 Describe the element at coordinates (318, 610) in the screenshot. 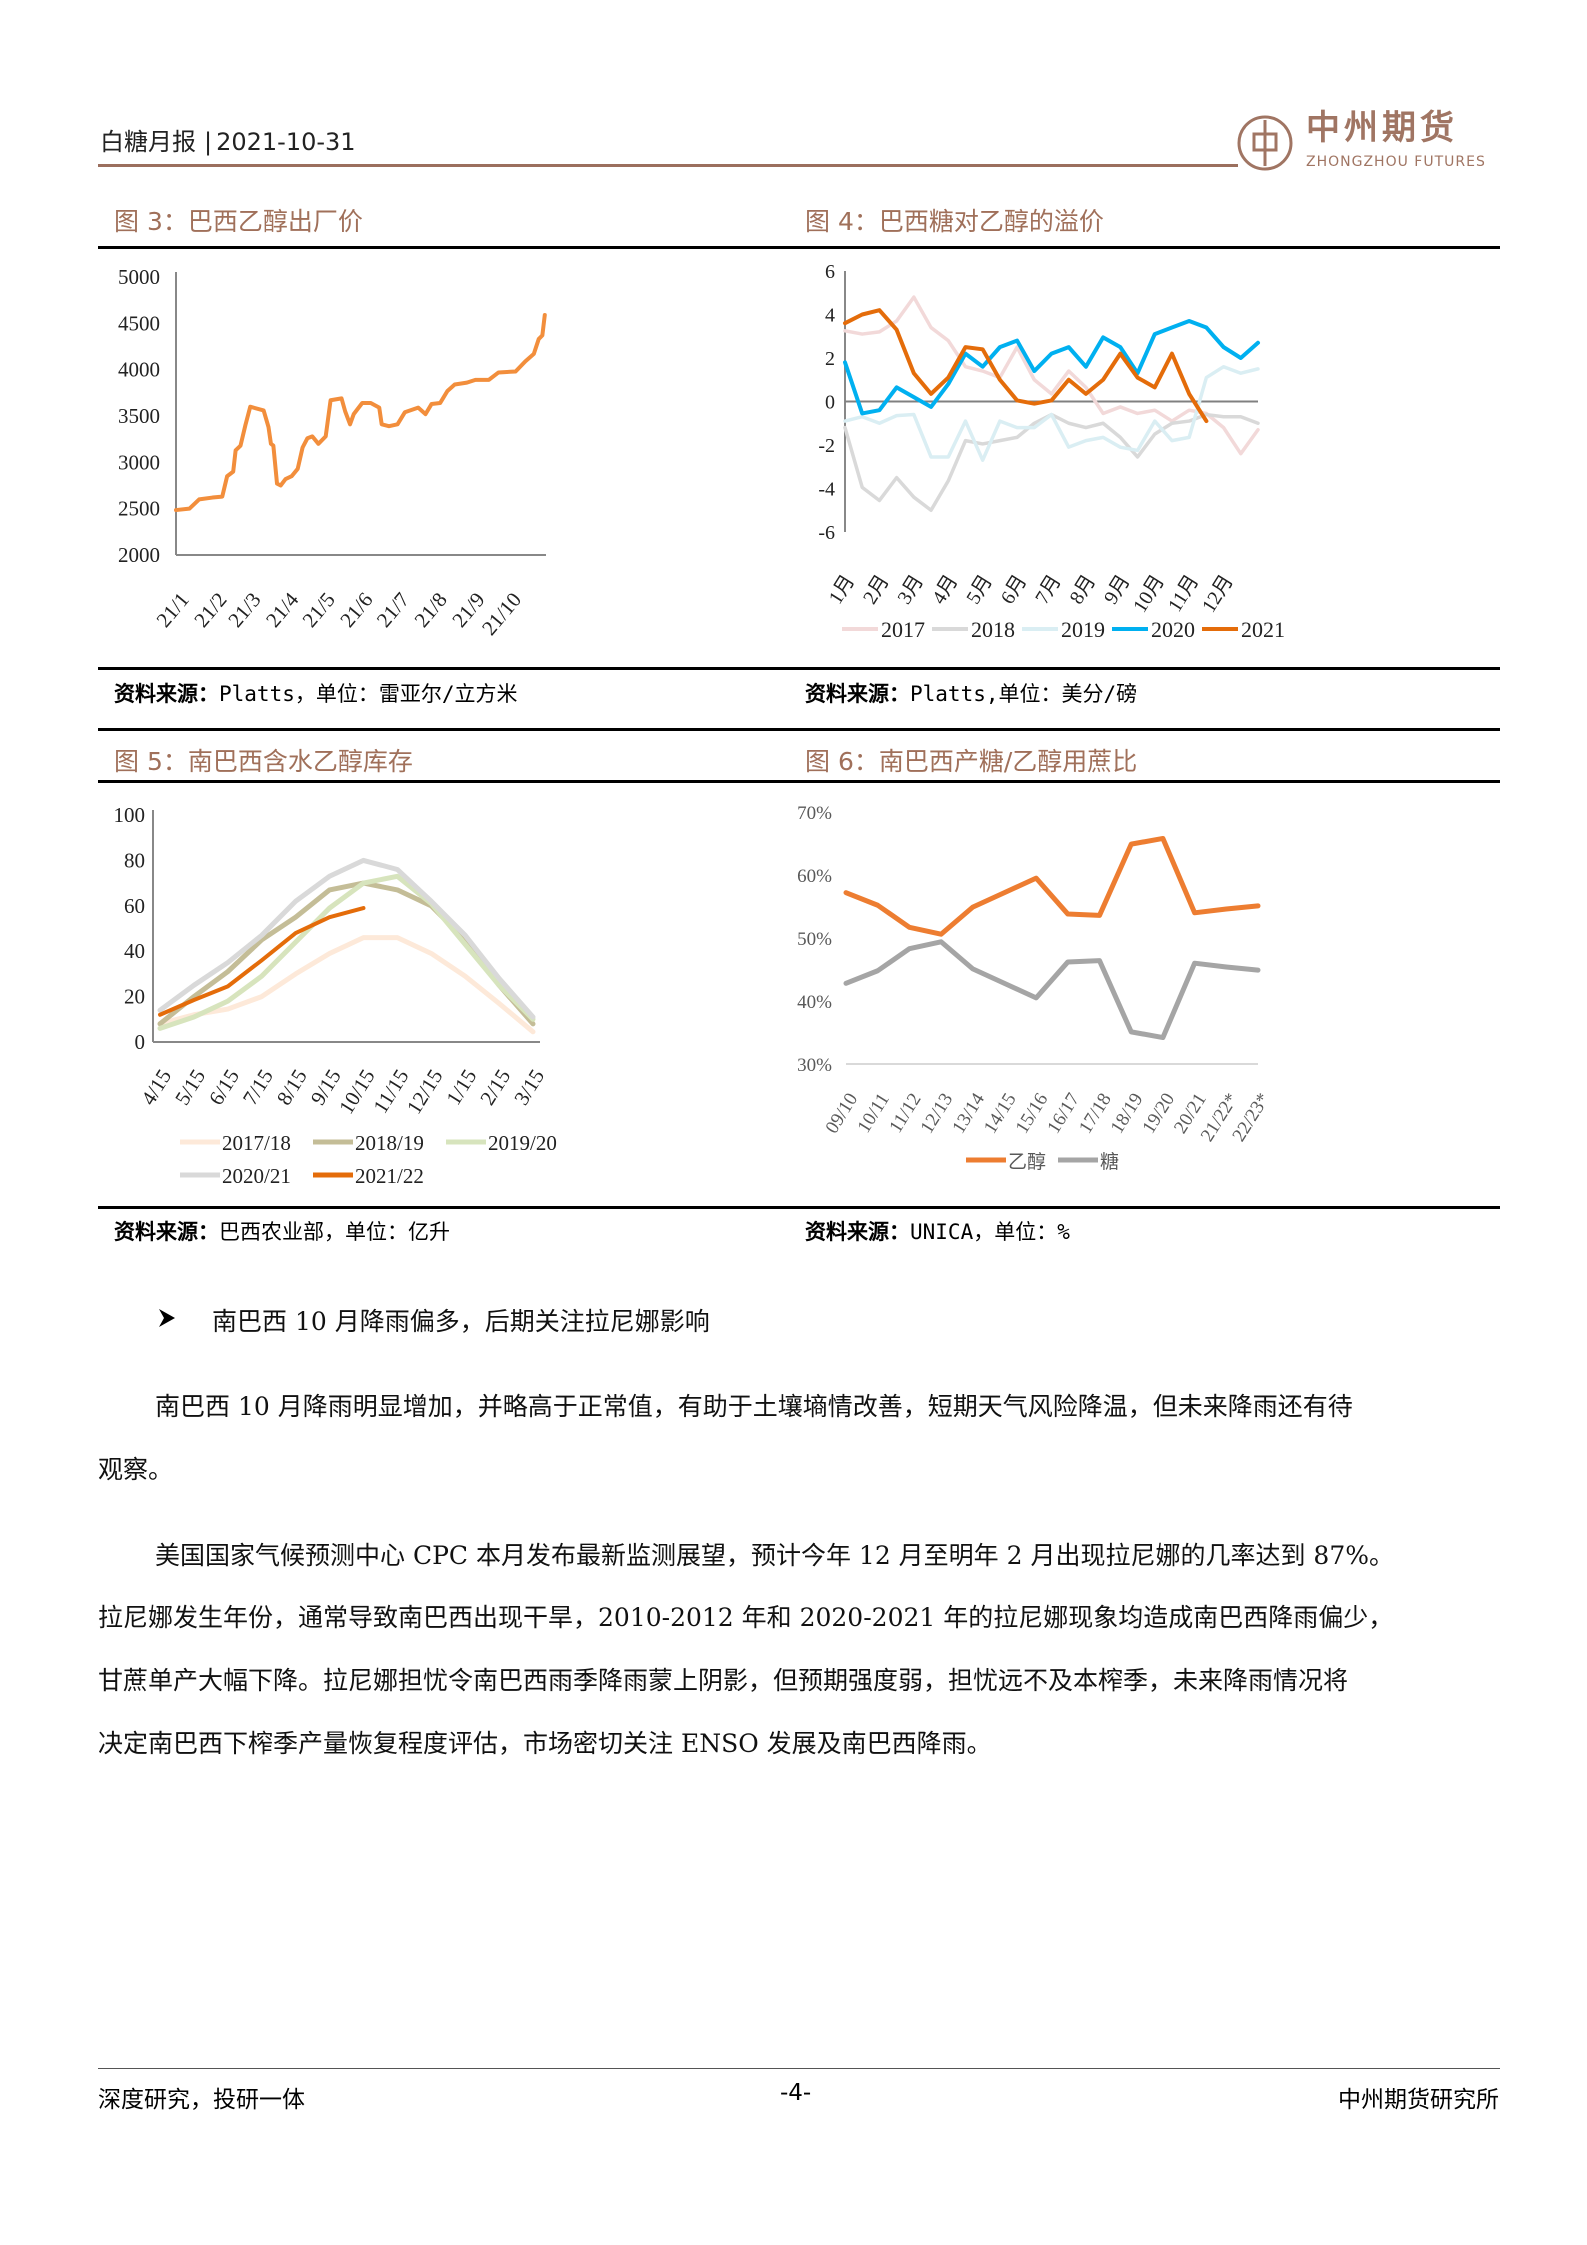

I see `x-tick-label: 21/5` at that location.